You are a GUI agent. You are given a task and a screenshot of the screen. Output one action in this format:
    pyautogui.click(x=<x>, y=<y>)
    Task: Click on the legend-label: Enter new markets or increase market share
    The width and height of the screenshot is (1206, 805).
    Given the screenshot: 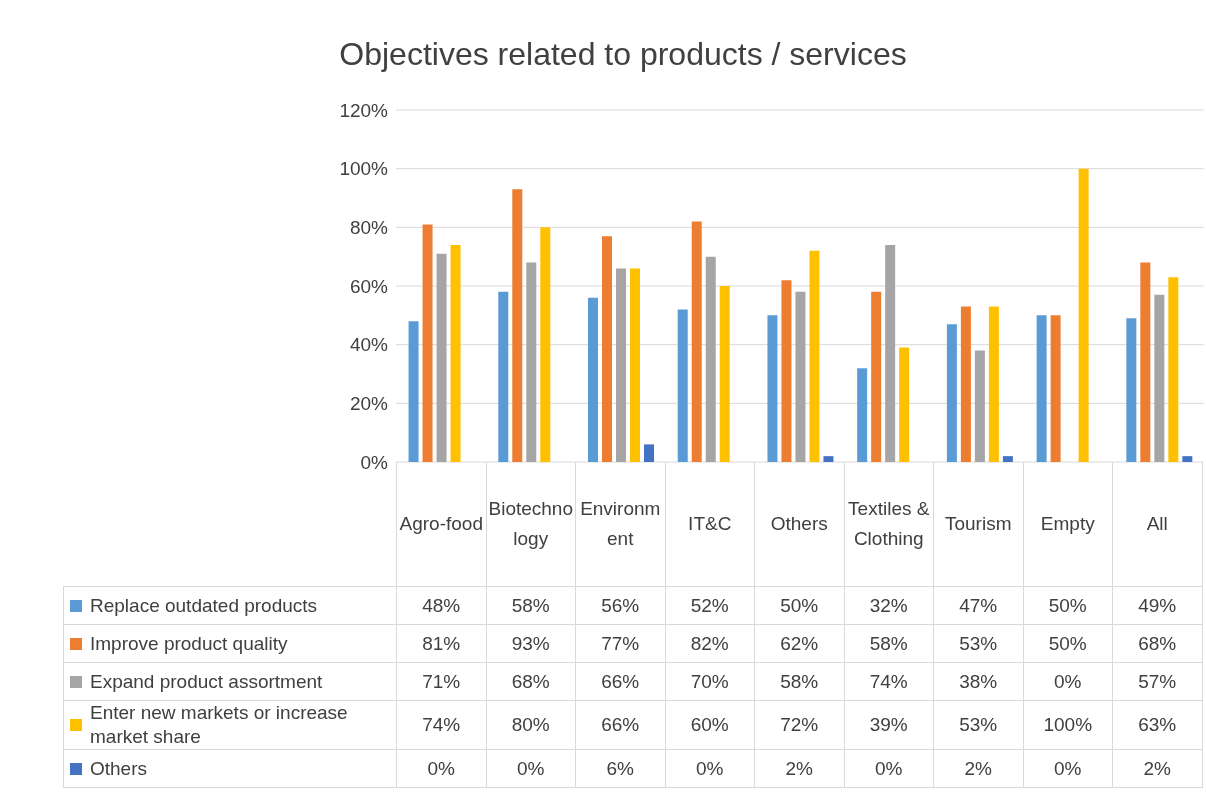 What is the action you would take?
    pyautogui.click(x=219, y=725)
    